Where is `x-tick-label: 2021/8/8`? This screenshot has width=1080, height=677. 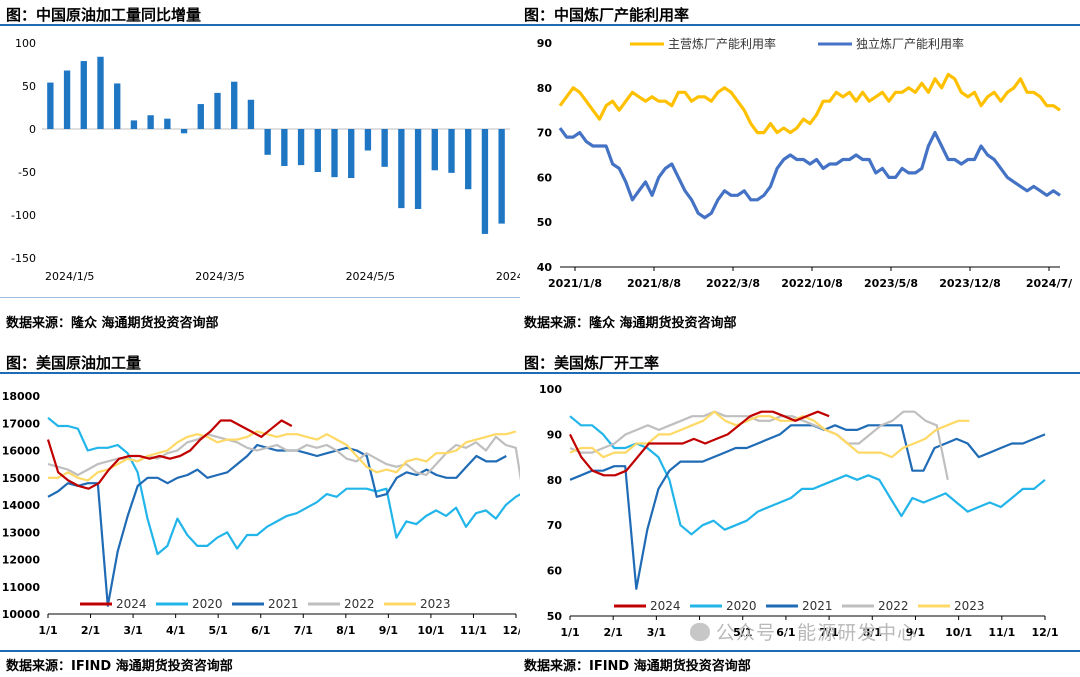
x-tick-label: 2021/8/8 is located at coordinates (654, 283).